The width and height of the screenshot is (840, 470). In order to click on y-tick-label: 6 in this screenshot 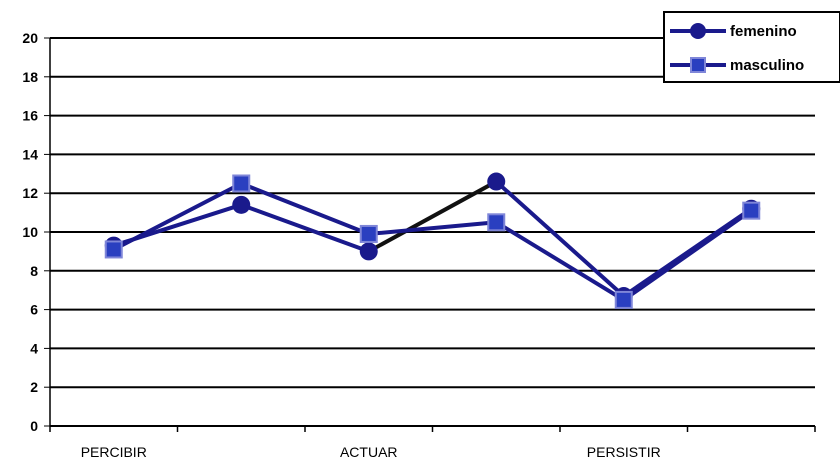, I will do `click(34, 310)`.